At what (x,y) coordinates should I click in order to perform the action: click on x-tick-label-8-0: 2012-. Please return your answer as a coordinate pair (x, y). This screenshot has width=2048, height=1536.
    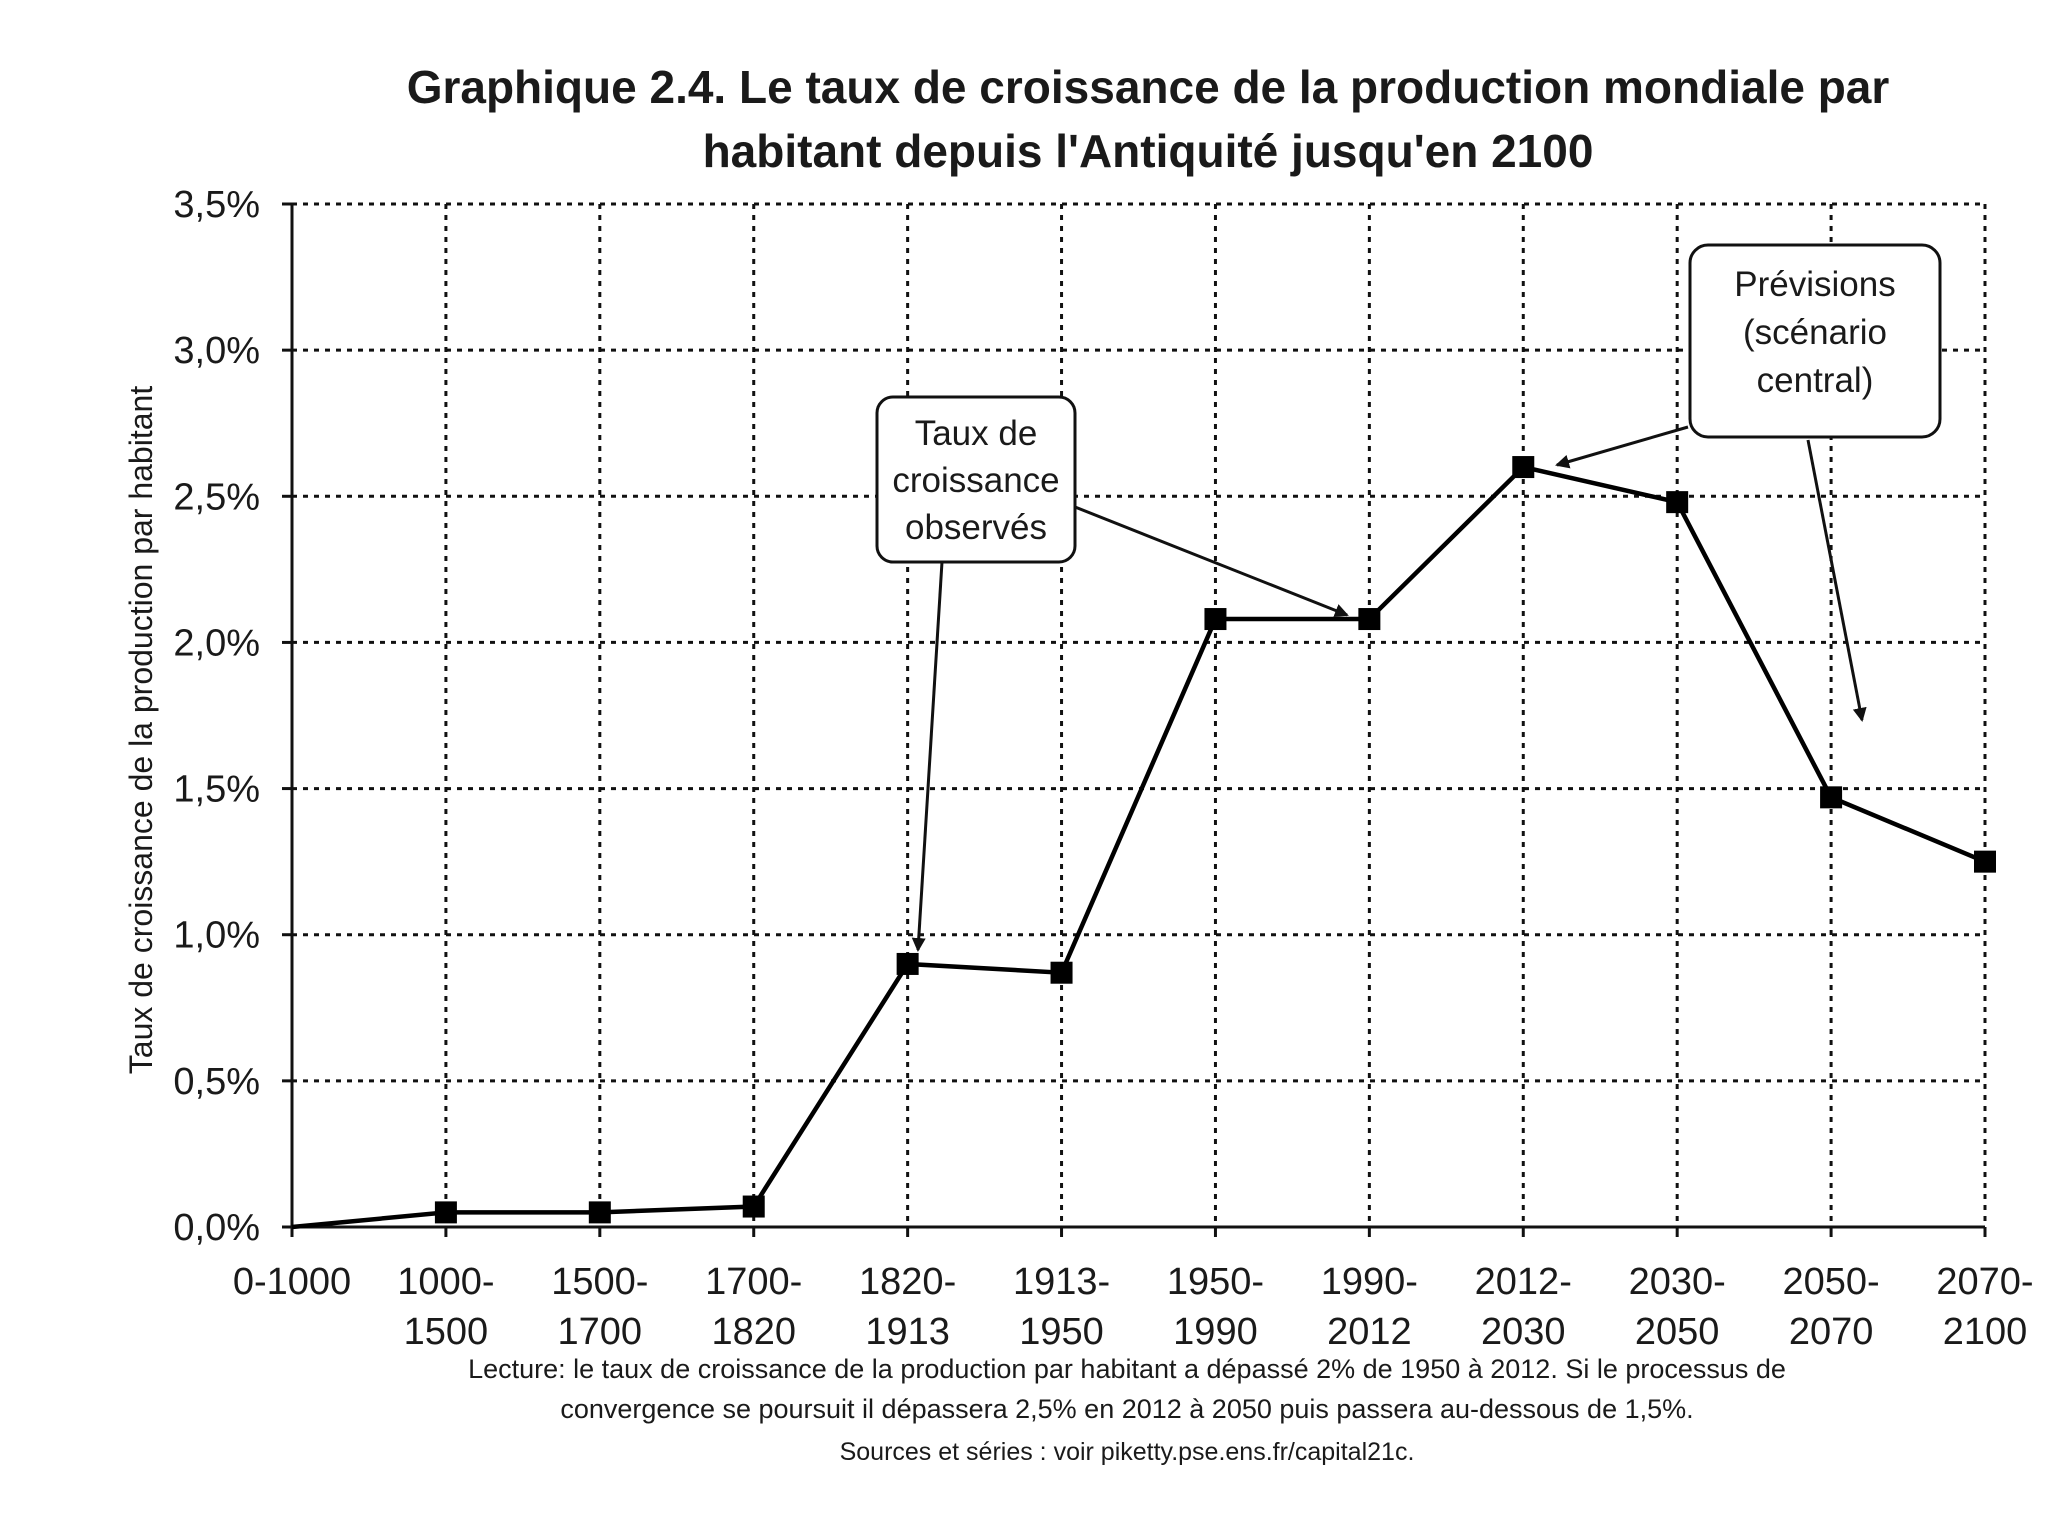
    Looking at the image, I should click on (1523, 1282).